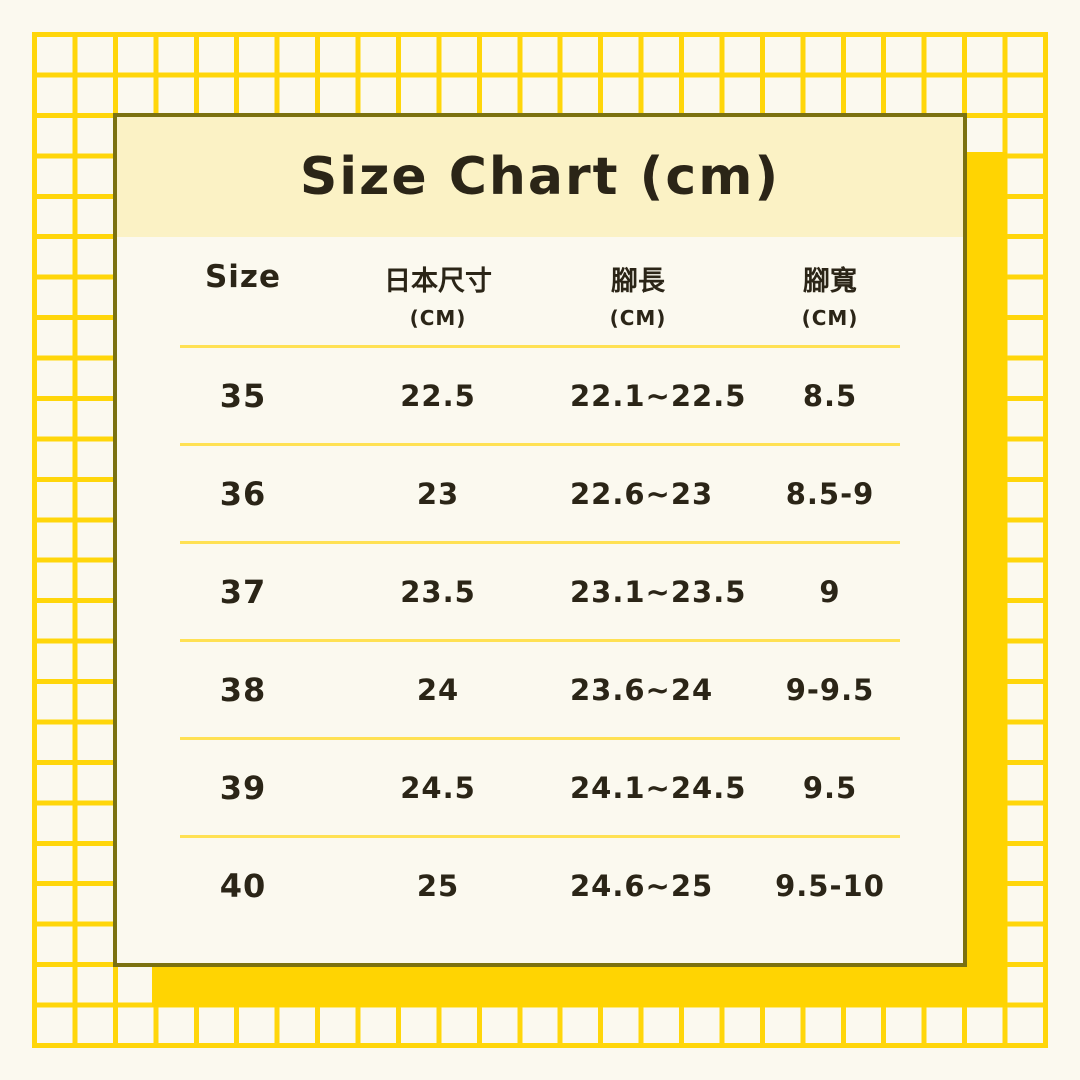 This screenshot has width=1080, height=1080. I want to click on cell-size: 37, so click(243, 591).